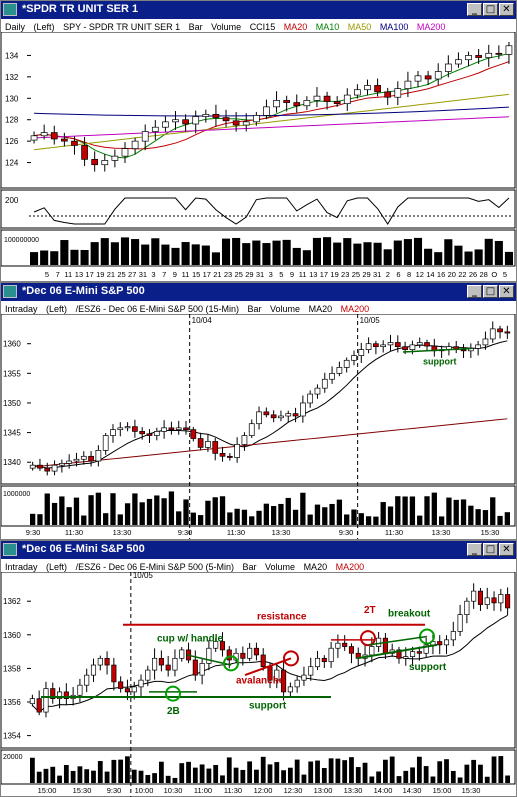 The width and height of the screenshot is (517, 797). What do you see at coordinates (121, 274) in the screenshot?
I see `x-tick-label: 25` at bounding box center [121, 274].